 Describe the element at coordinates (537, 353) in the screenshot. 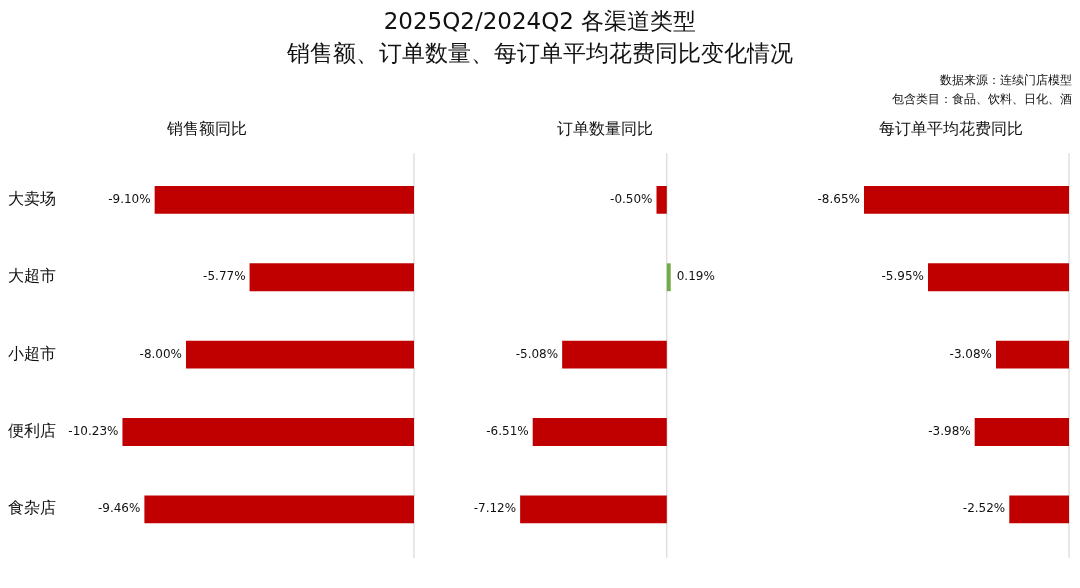

I see `data-label: -5.08%` at that location.